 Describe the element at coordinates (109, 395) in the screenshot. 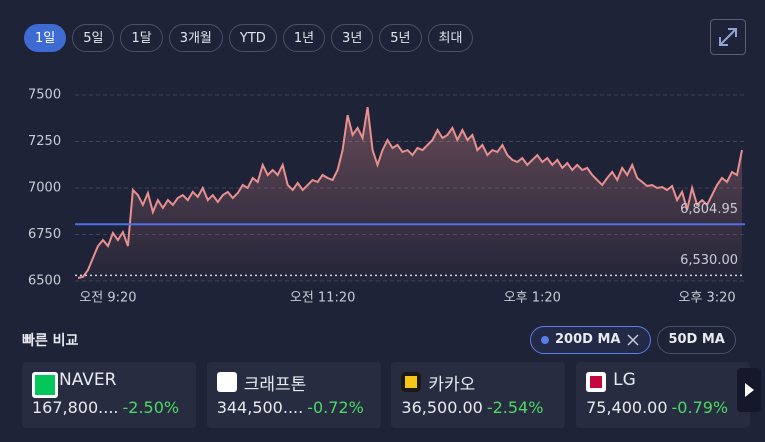

I see `compare-card: NAVER 167,800.... -2.50%` at that location.